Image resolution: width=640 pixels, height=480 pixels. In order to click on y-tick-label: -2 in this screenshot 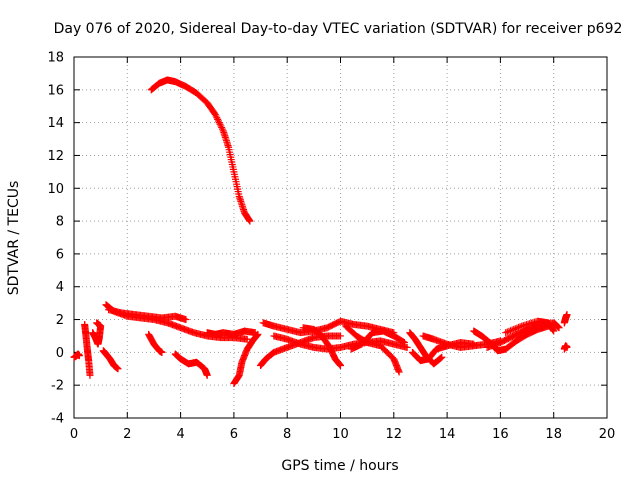, I will do `click(57, 386)`.